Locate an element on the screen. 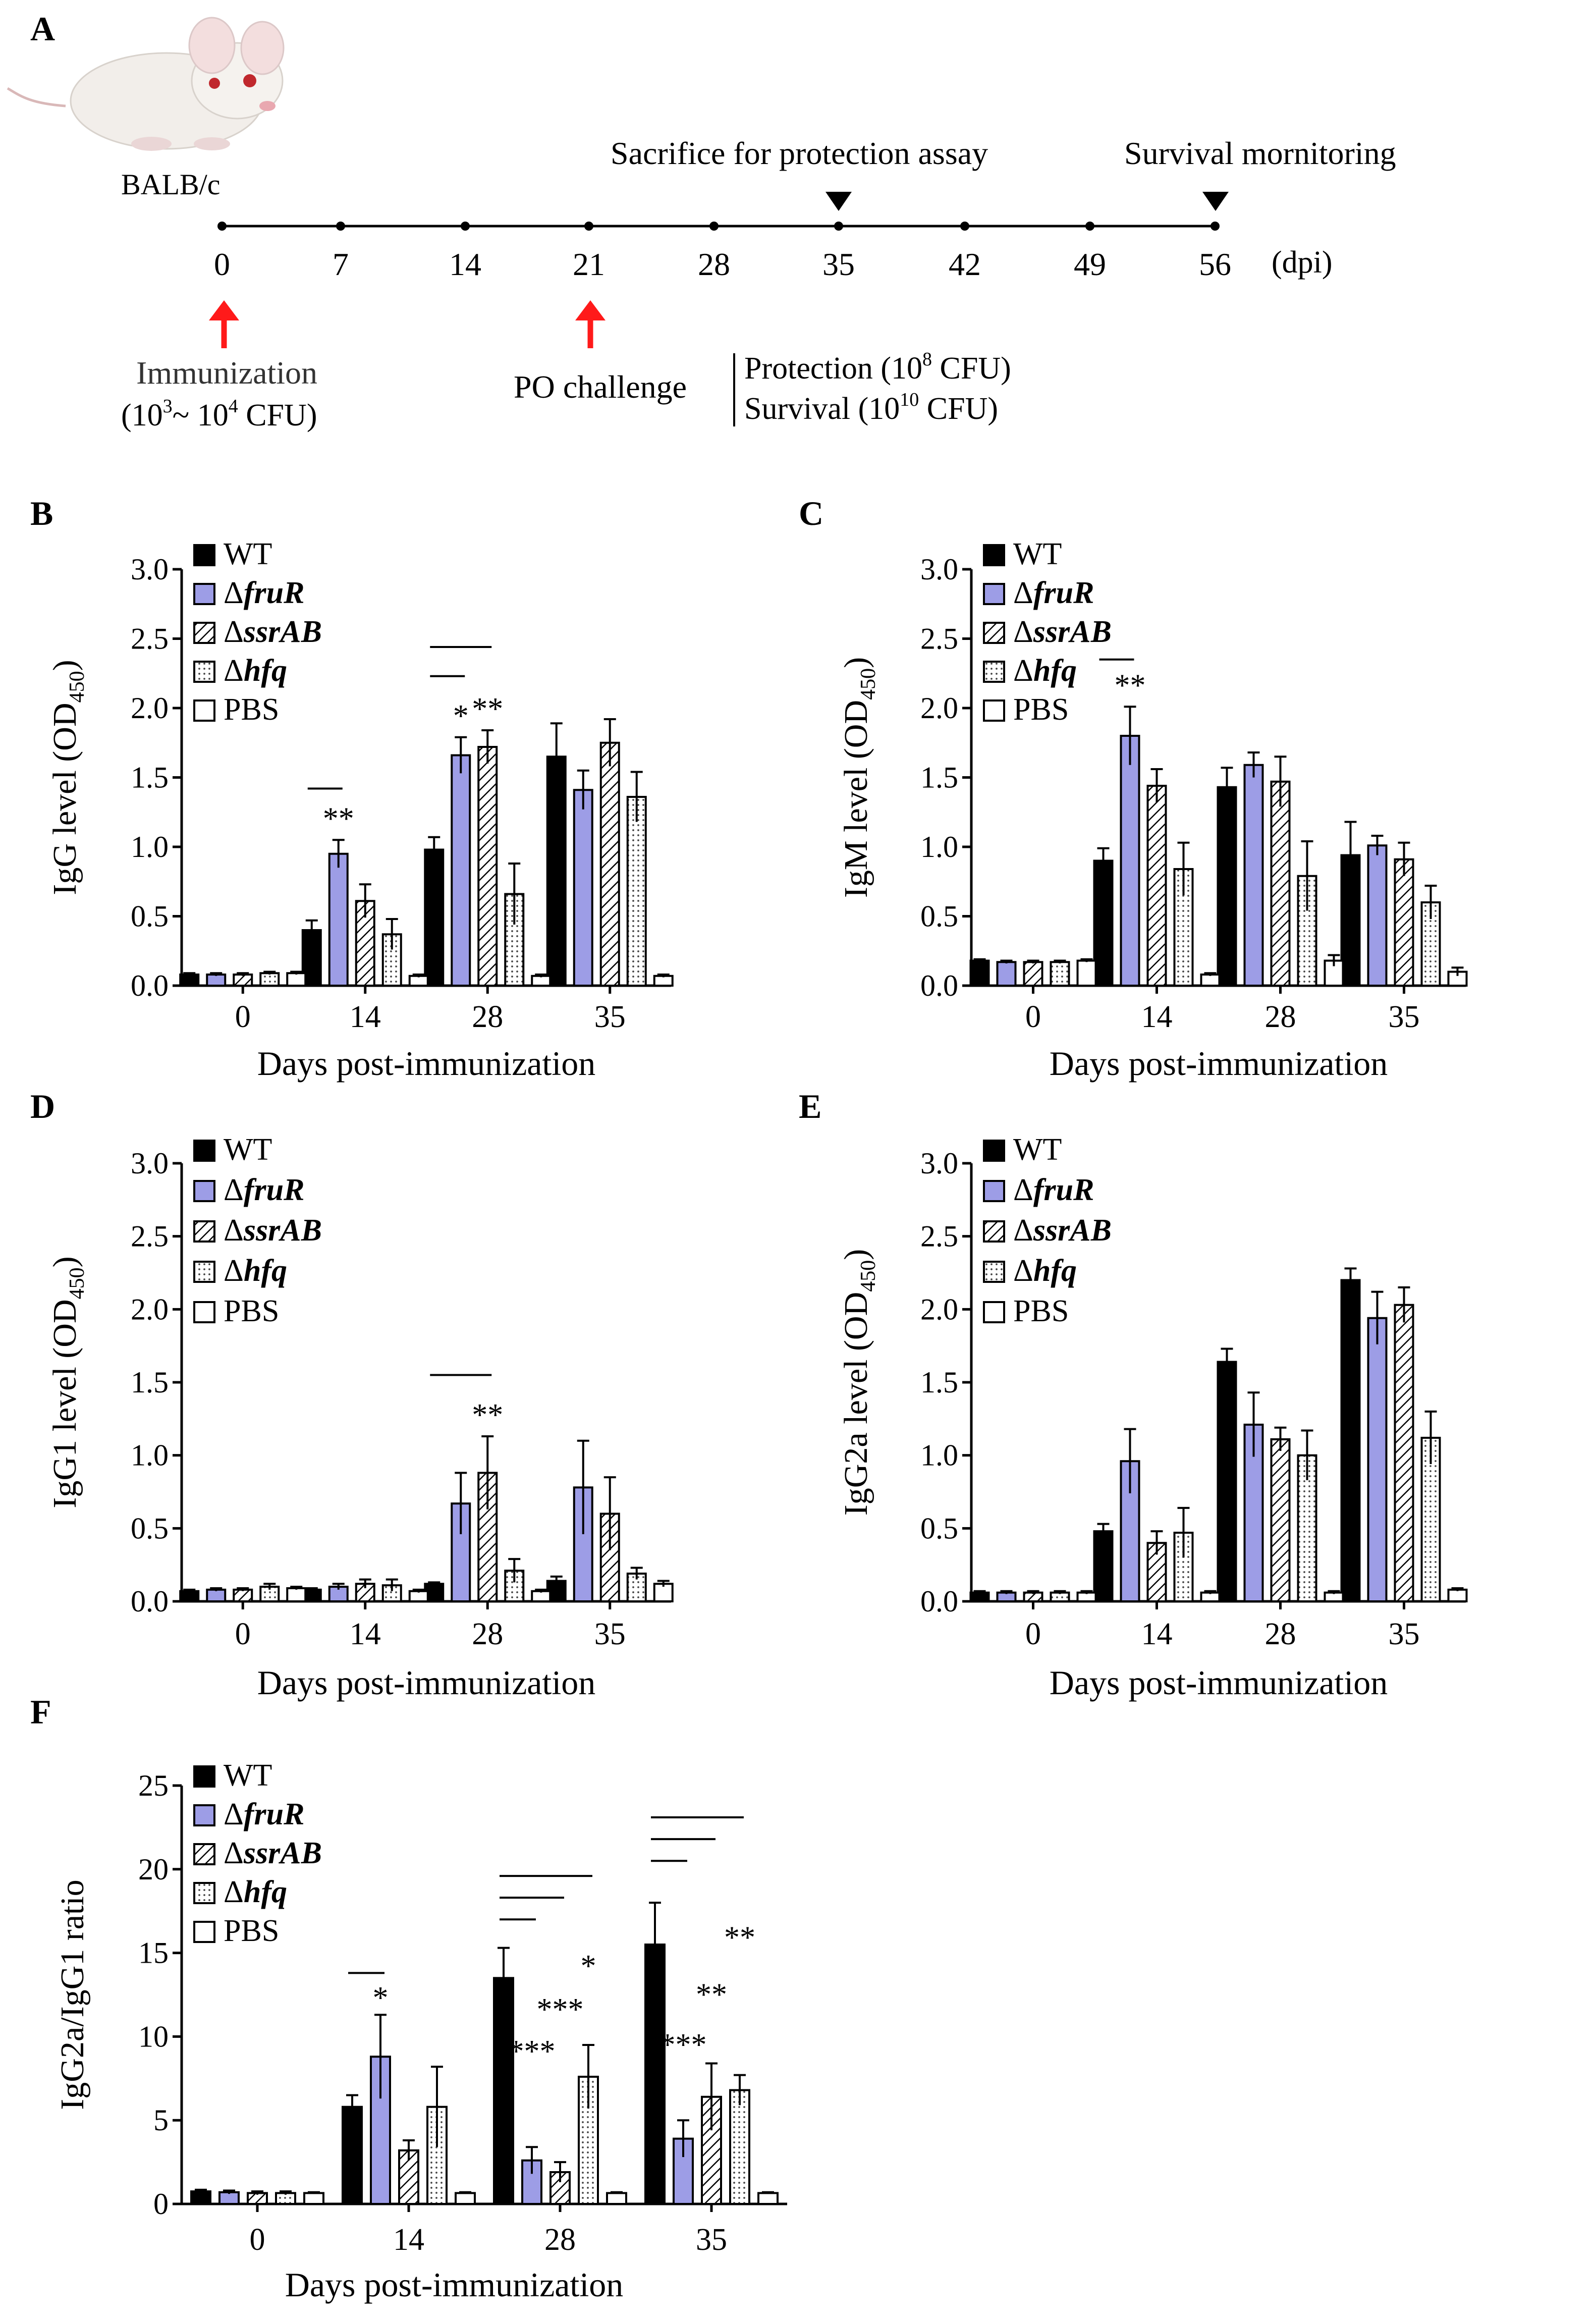  y-axis-label: IgG1 level (OD450) is located at coordinates (67, 1382).